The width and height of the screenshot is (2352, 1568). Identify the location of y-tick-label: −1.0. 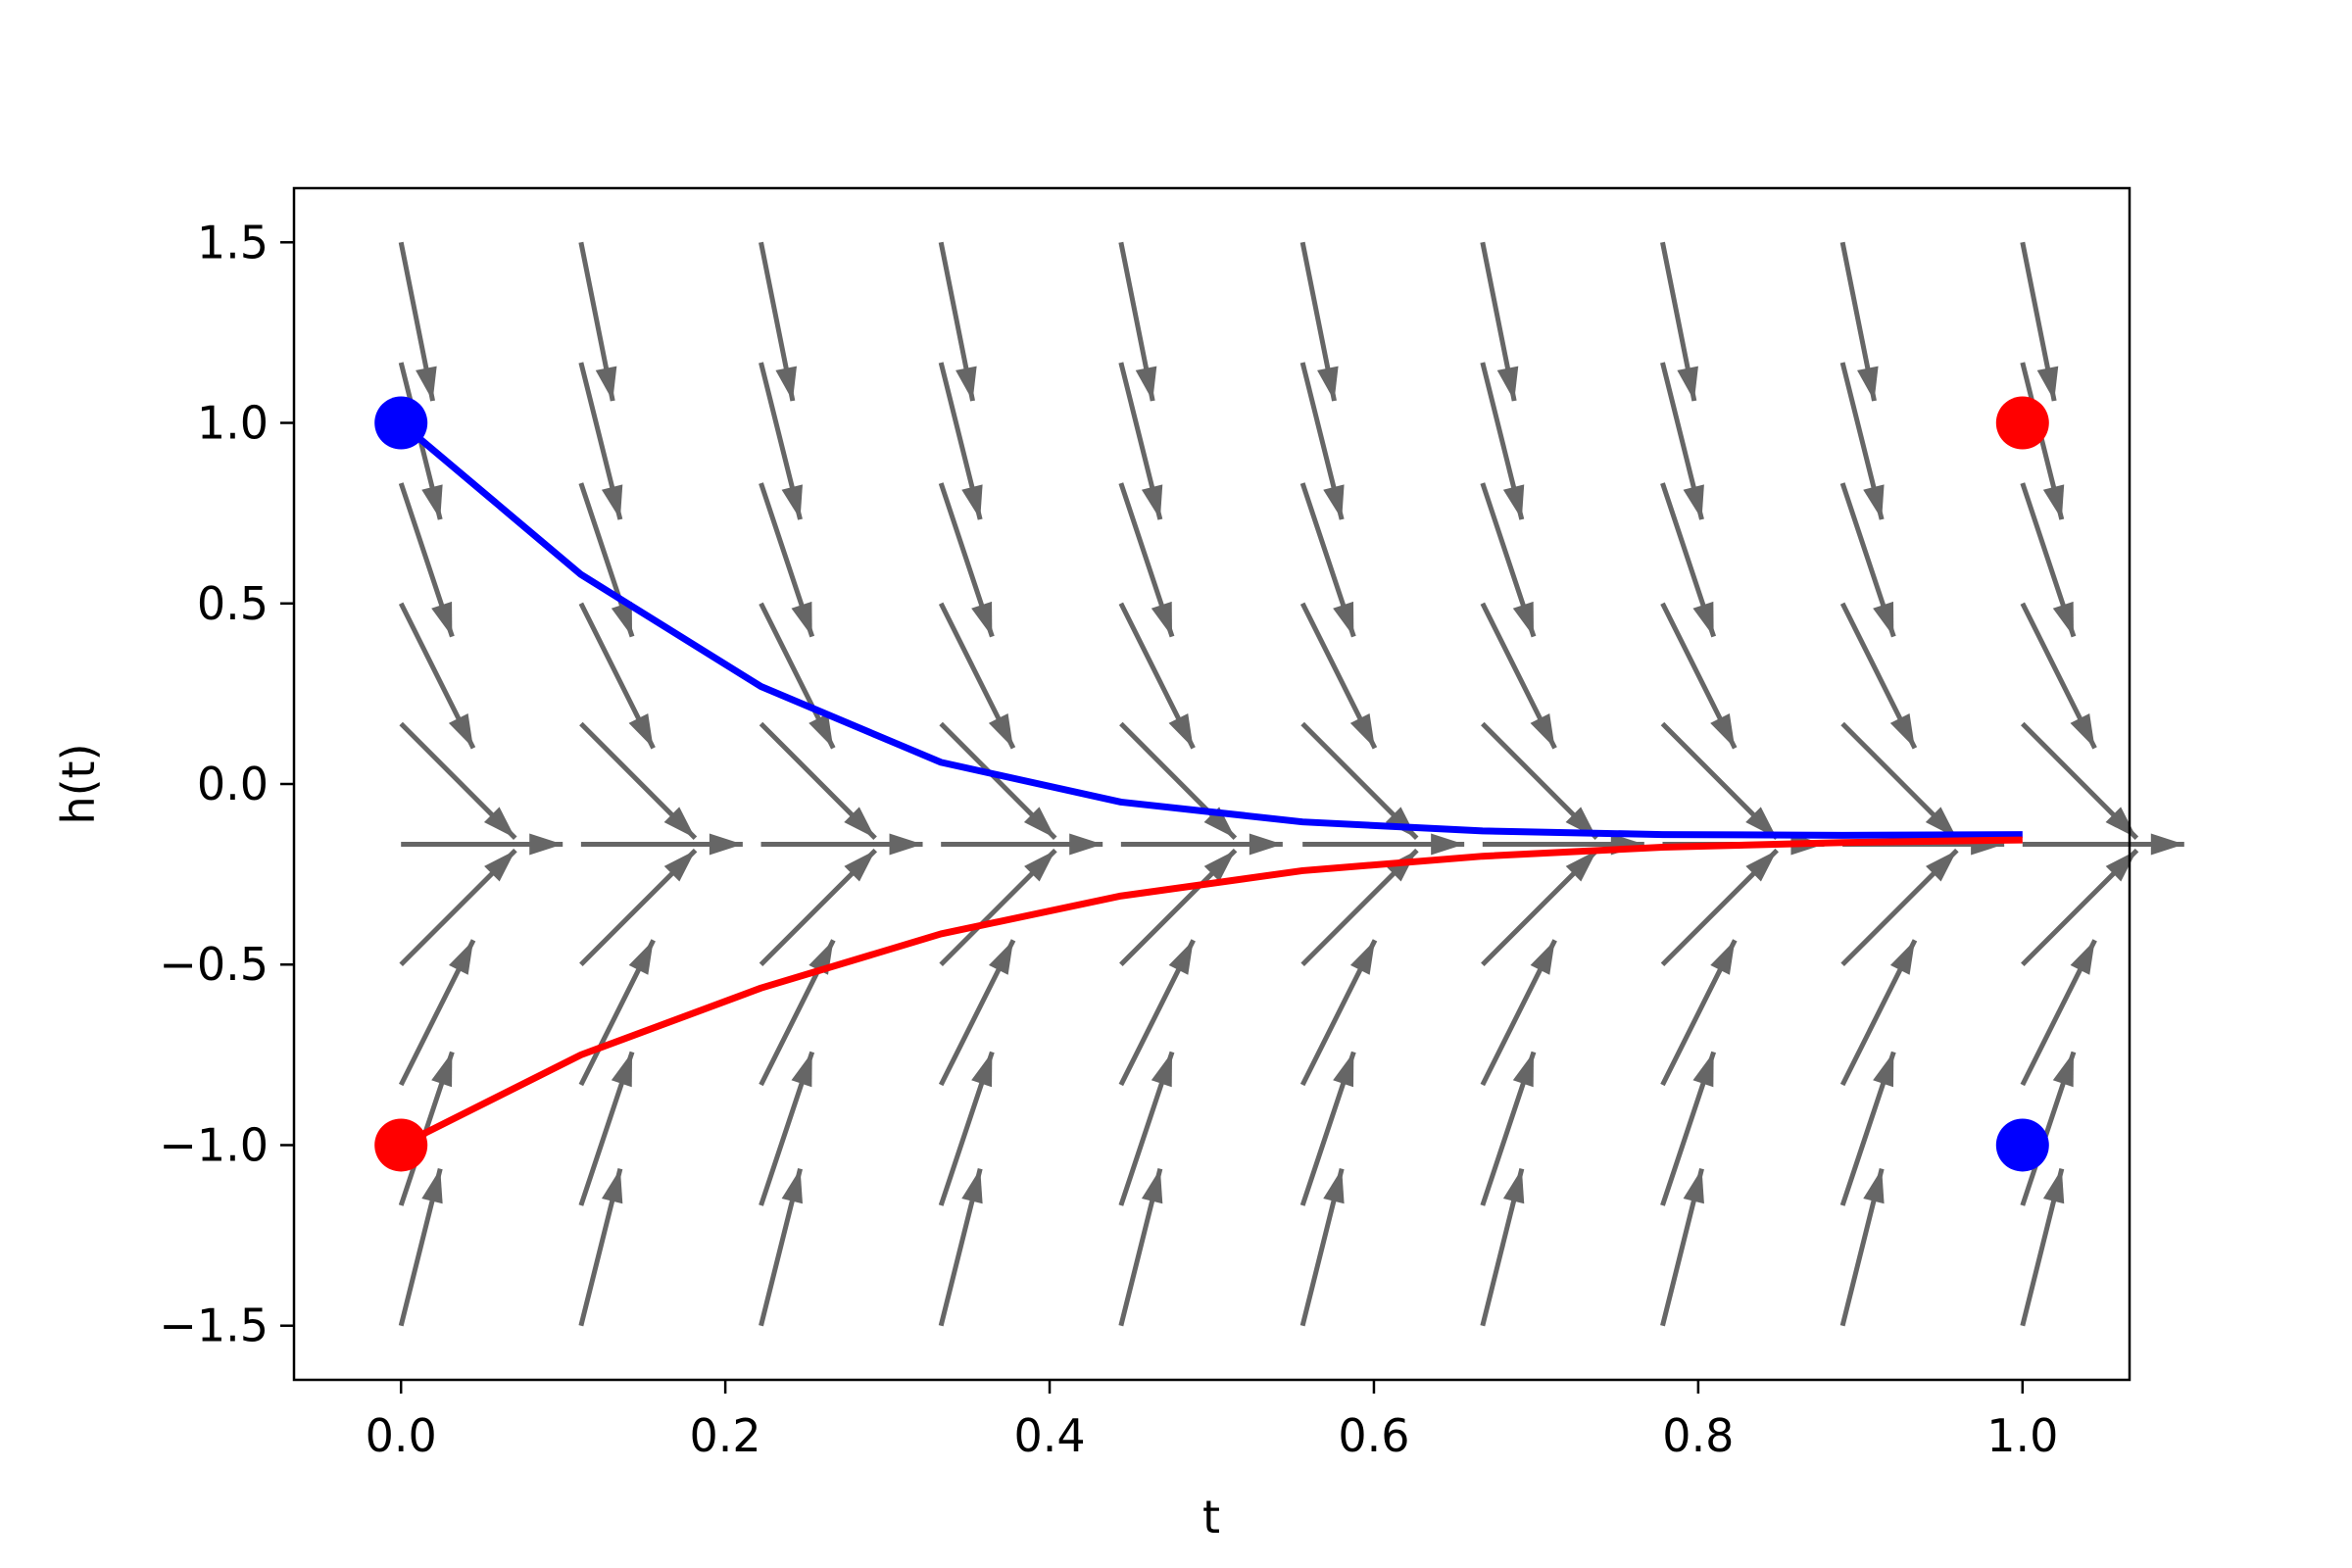
(214, 1144).